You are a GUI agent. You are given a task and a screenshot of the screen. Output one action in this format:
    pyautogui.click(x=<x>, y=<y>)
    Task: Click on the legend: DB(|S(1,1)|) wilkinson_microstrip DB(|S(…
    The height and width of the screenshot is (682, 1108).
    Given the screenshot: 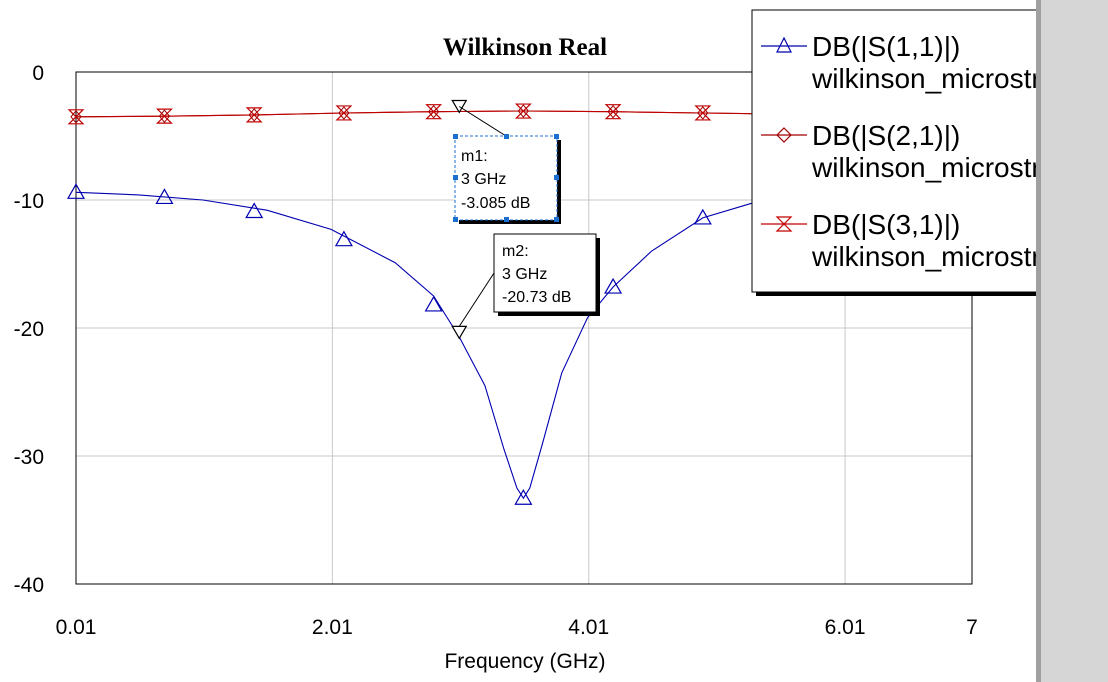 What is the action you would take?
    pyautogui.click(x=893, y=152)
    